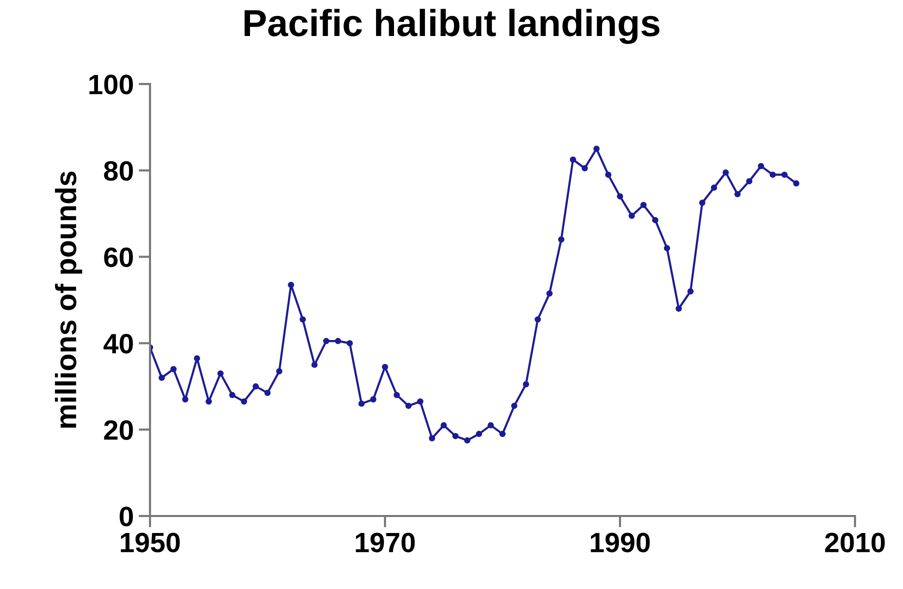 The image size is (903, 589). I want to click on x-tick-label: 1970, so click(385, 542).